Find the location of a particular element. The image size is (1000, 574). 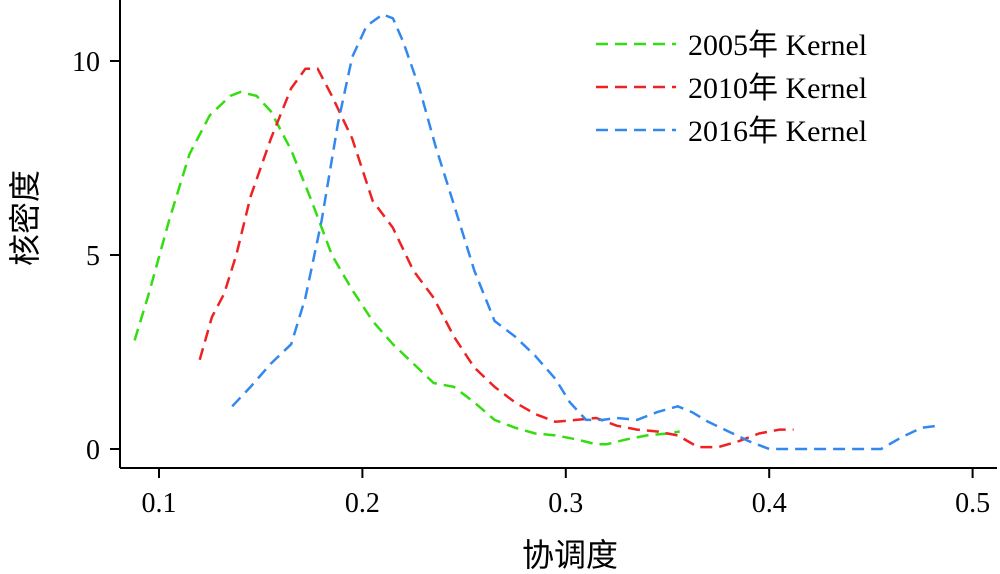

legend-label-1: 2005年 Kernel is located at coordinates (777, 45).